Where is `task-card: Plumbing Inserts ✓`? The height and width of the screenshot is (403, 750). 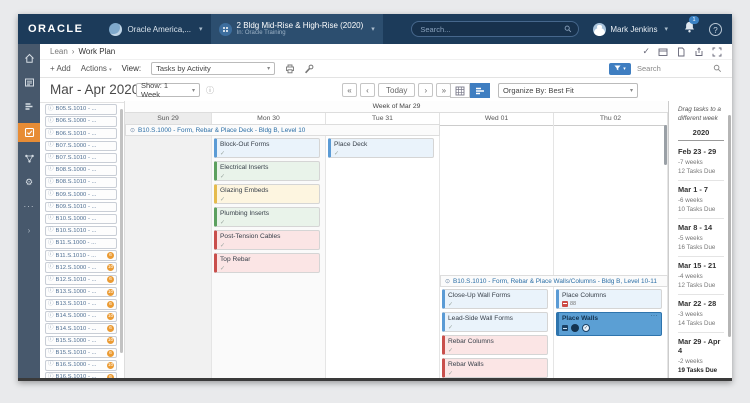 task-card: Plumbing Inserts ✓ is located at coordinates (267, 217).